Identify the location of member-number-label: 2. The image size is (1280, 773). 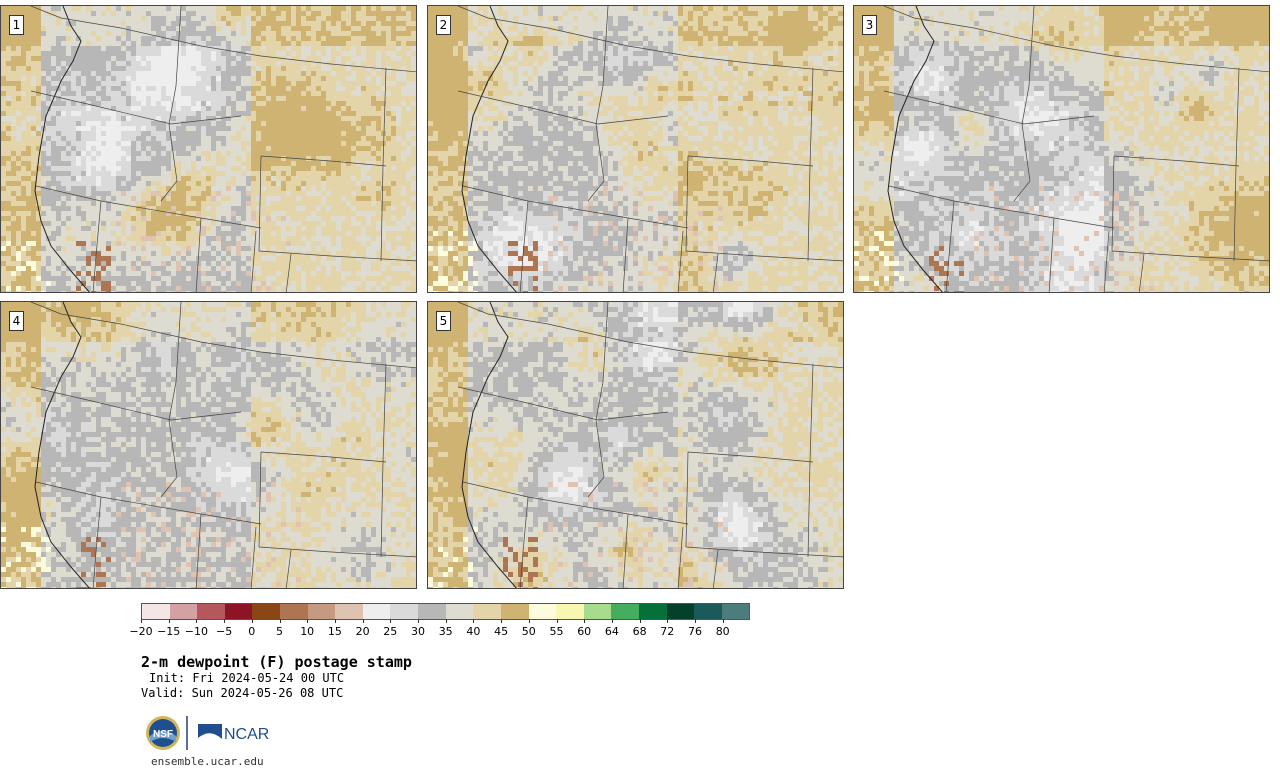
(443, 25).